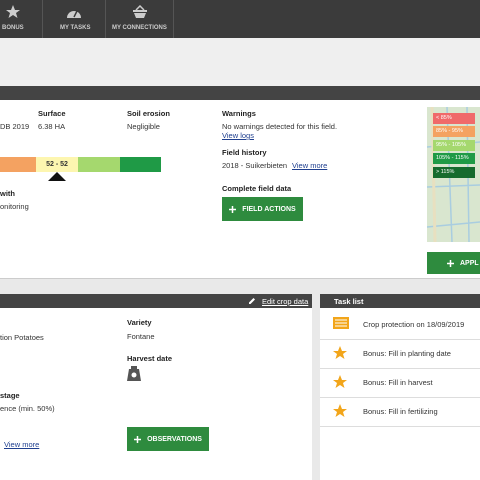 The width and height of the screenshot is (480, 480). Describe the element at coordinates (414, 324) in the screenshot. I see `task-text: Crop protection on 18/09/2019` at that location.